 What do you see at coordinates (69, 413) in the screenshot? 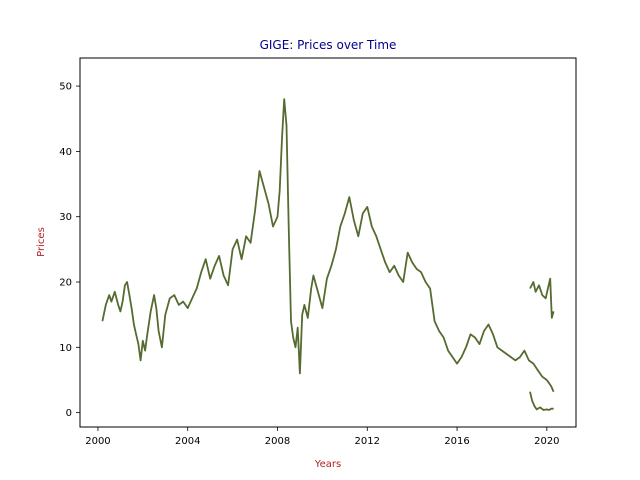
I see `y-tick-label: 0` at bounding box center [69, 413].